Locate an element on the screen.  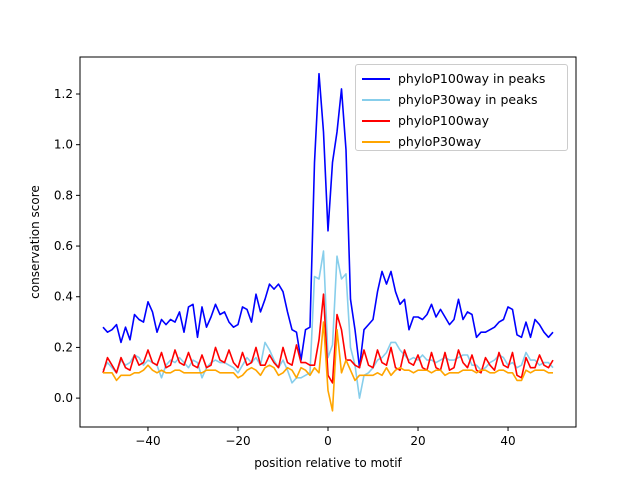
y-tick-label: 0.6 is located at coordinates (63, 246).